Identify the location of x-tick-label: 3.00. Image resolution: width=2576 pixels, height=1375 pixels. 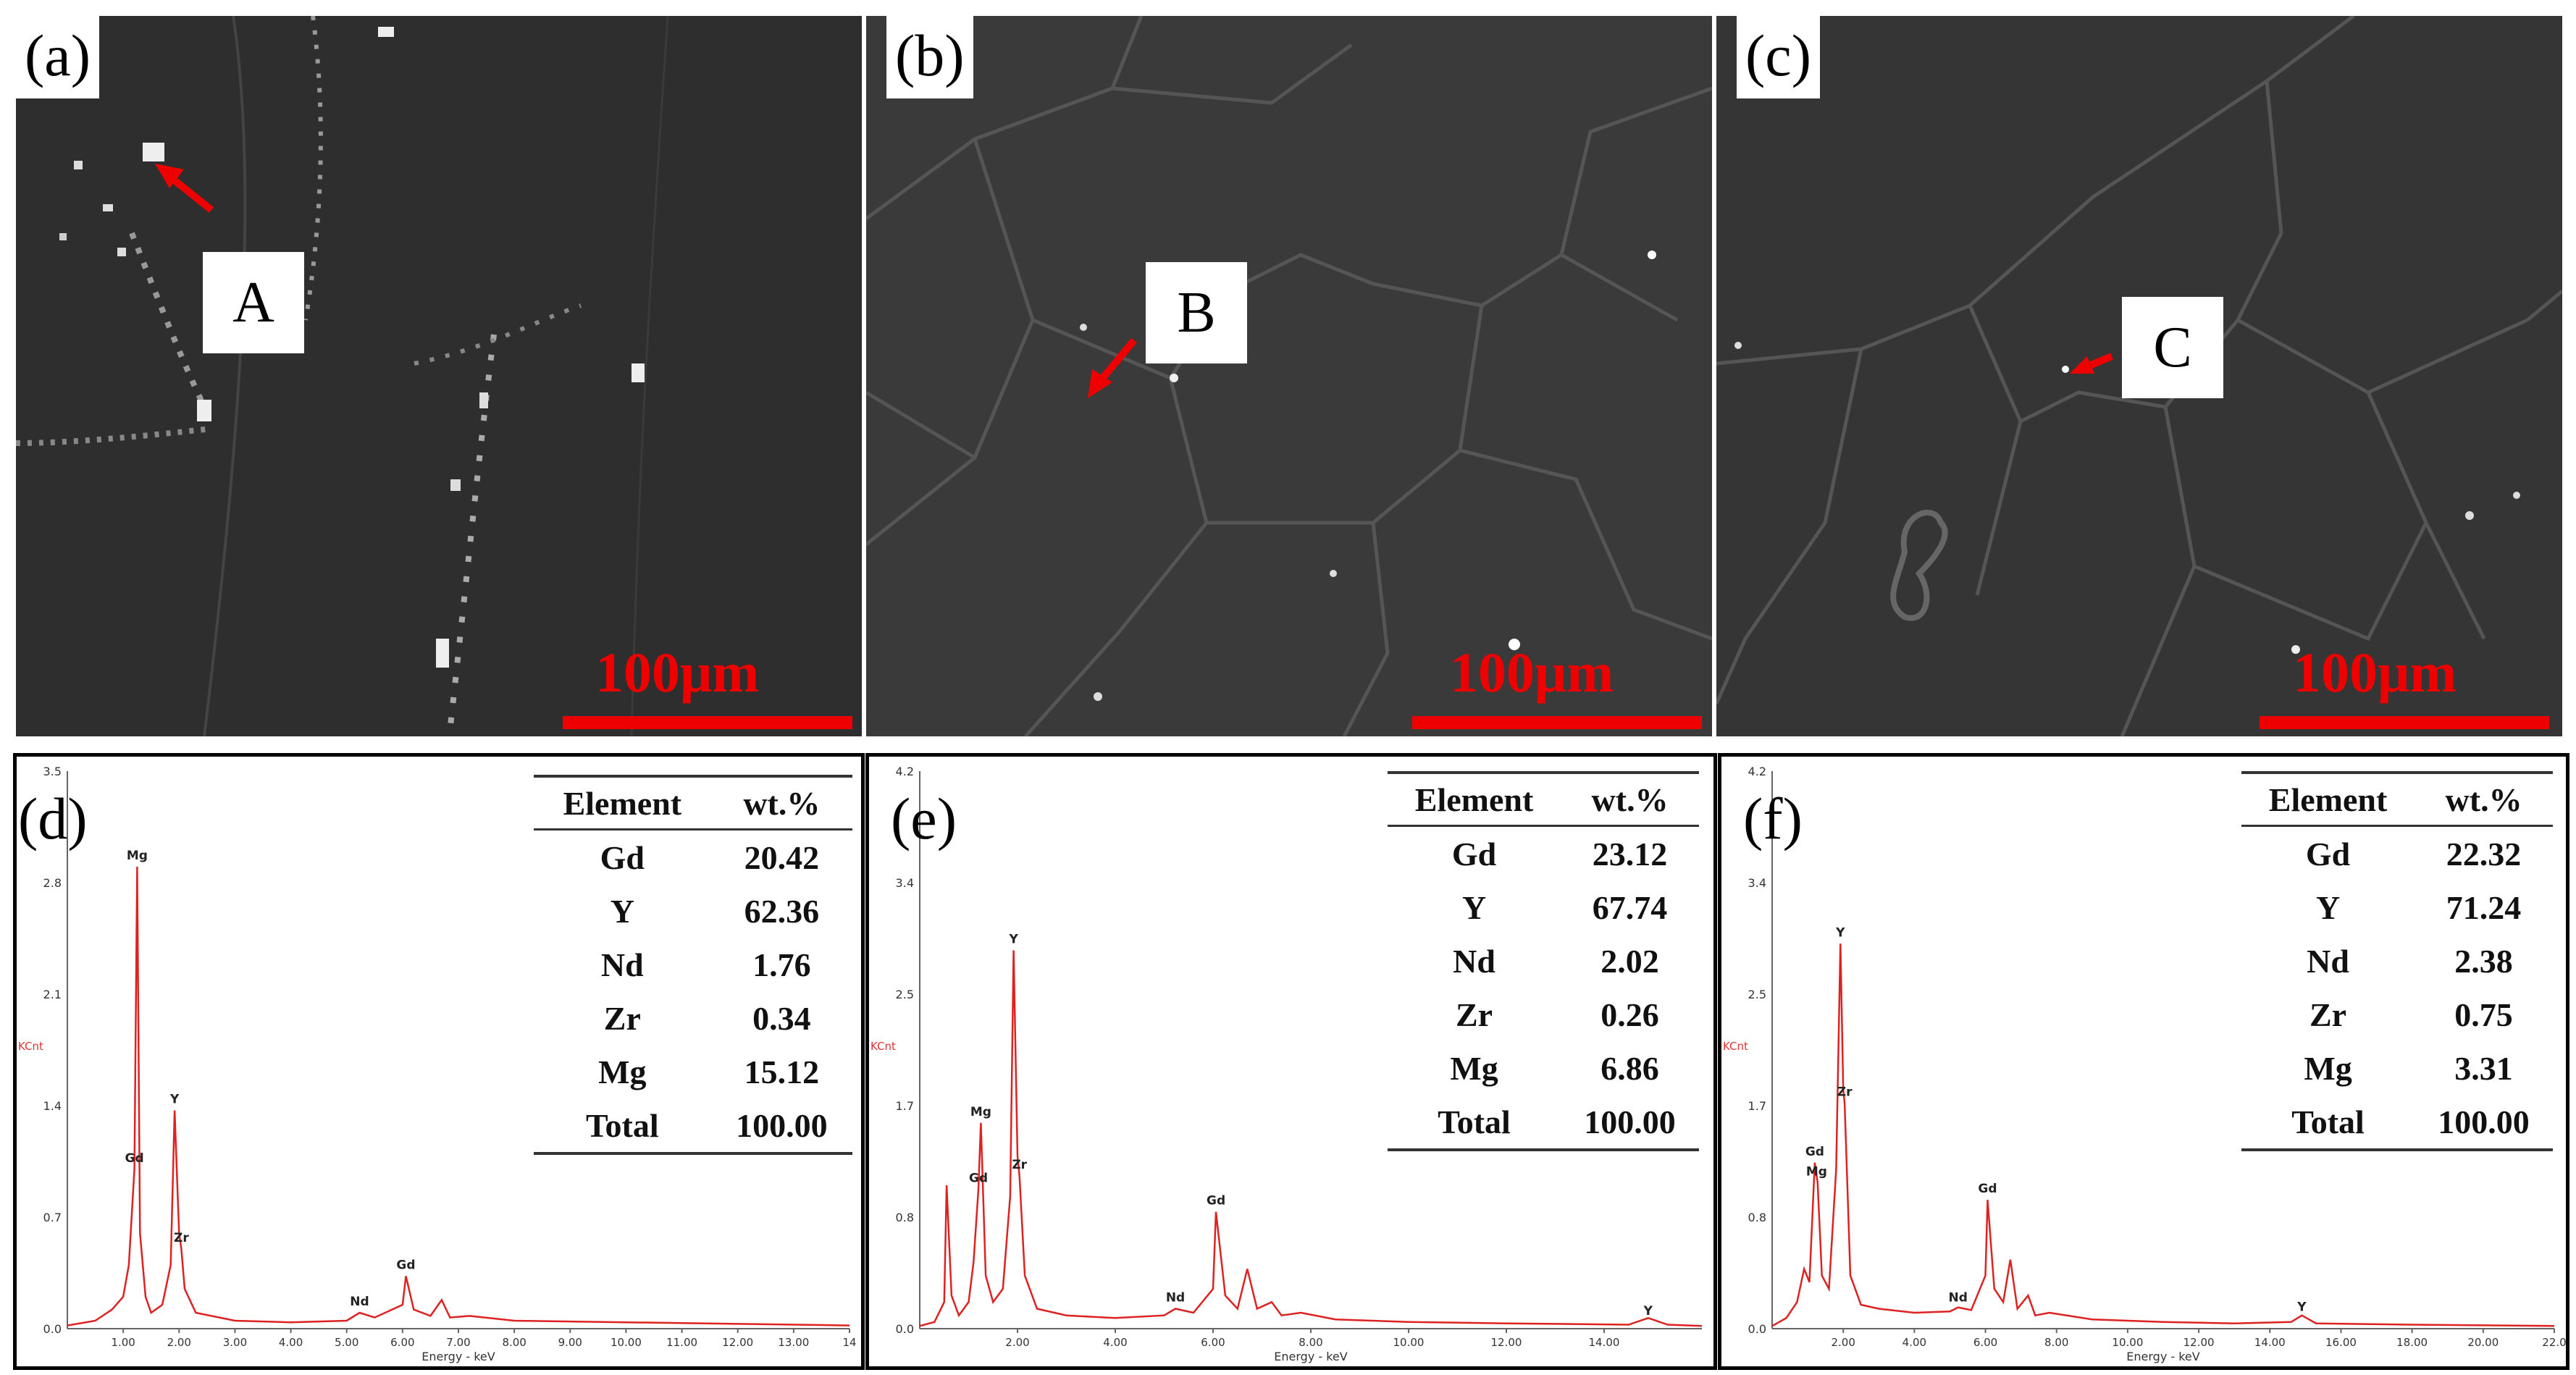
(235, 1342).